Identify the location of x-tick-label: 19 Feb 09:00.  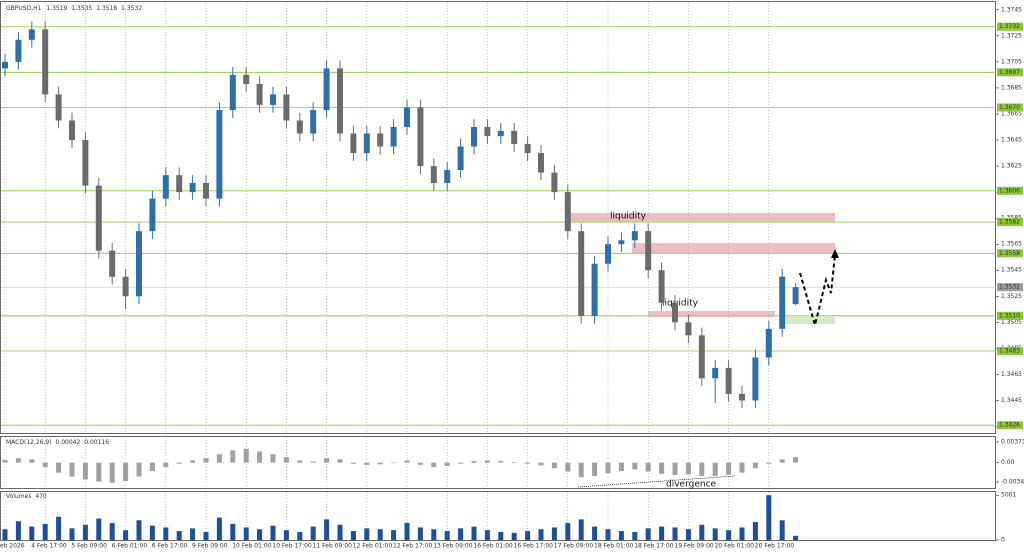
(694, 546).